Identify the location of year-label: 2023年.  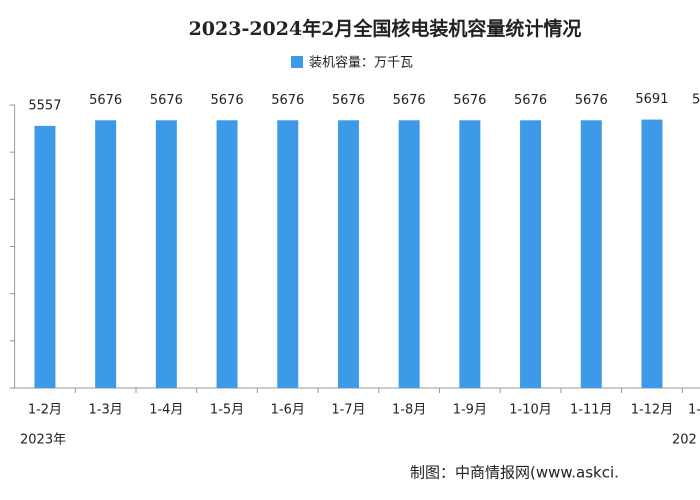
(43, 440).